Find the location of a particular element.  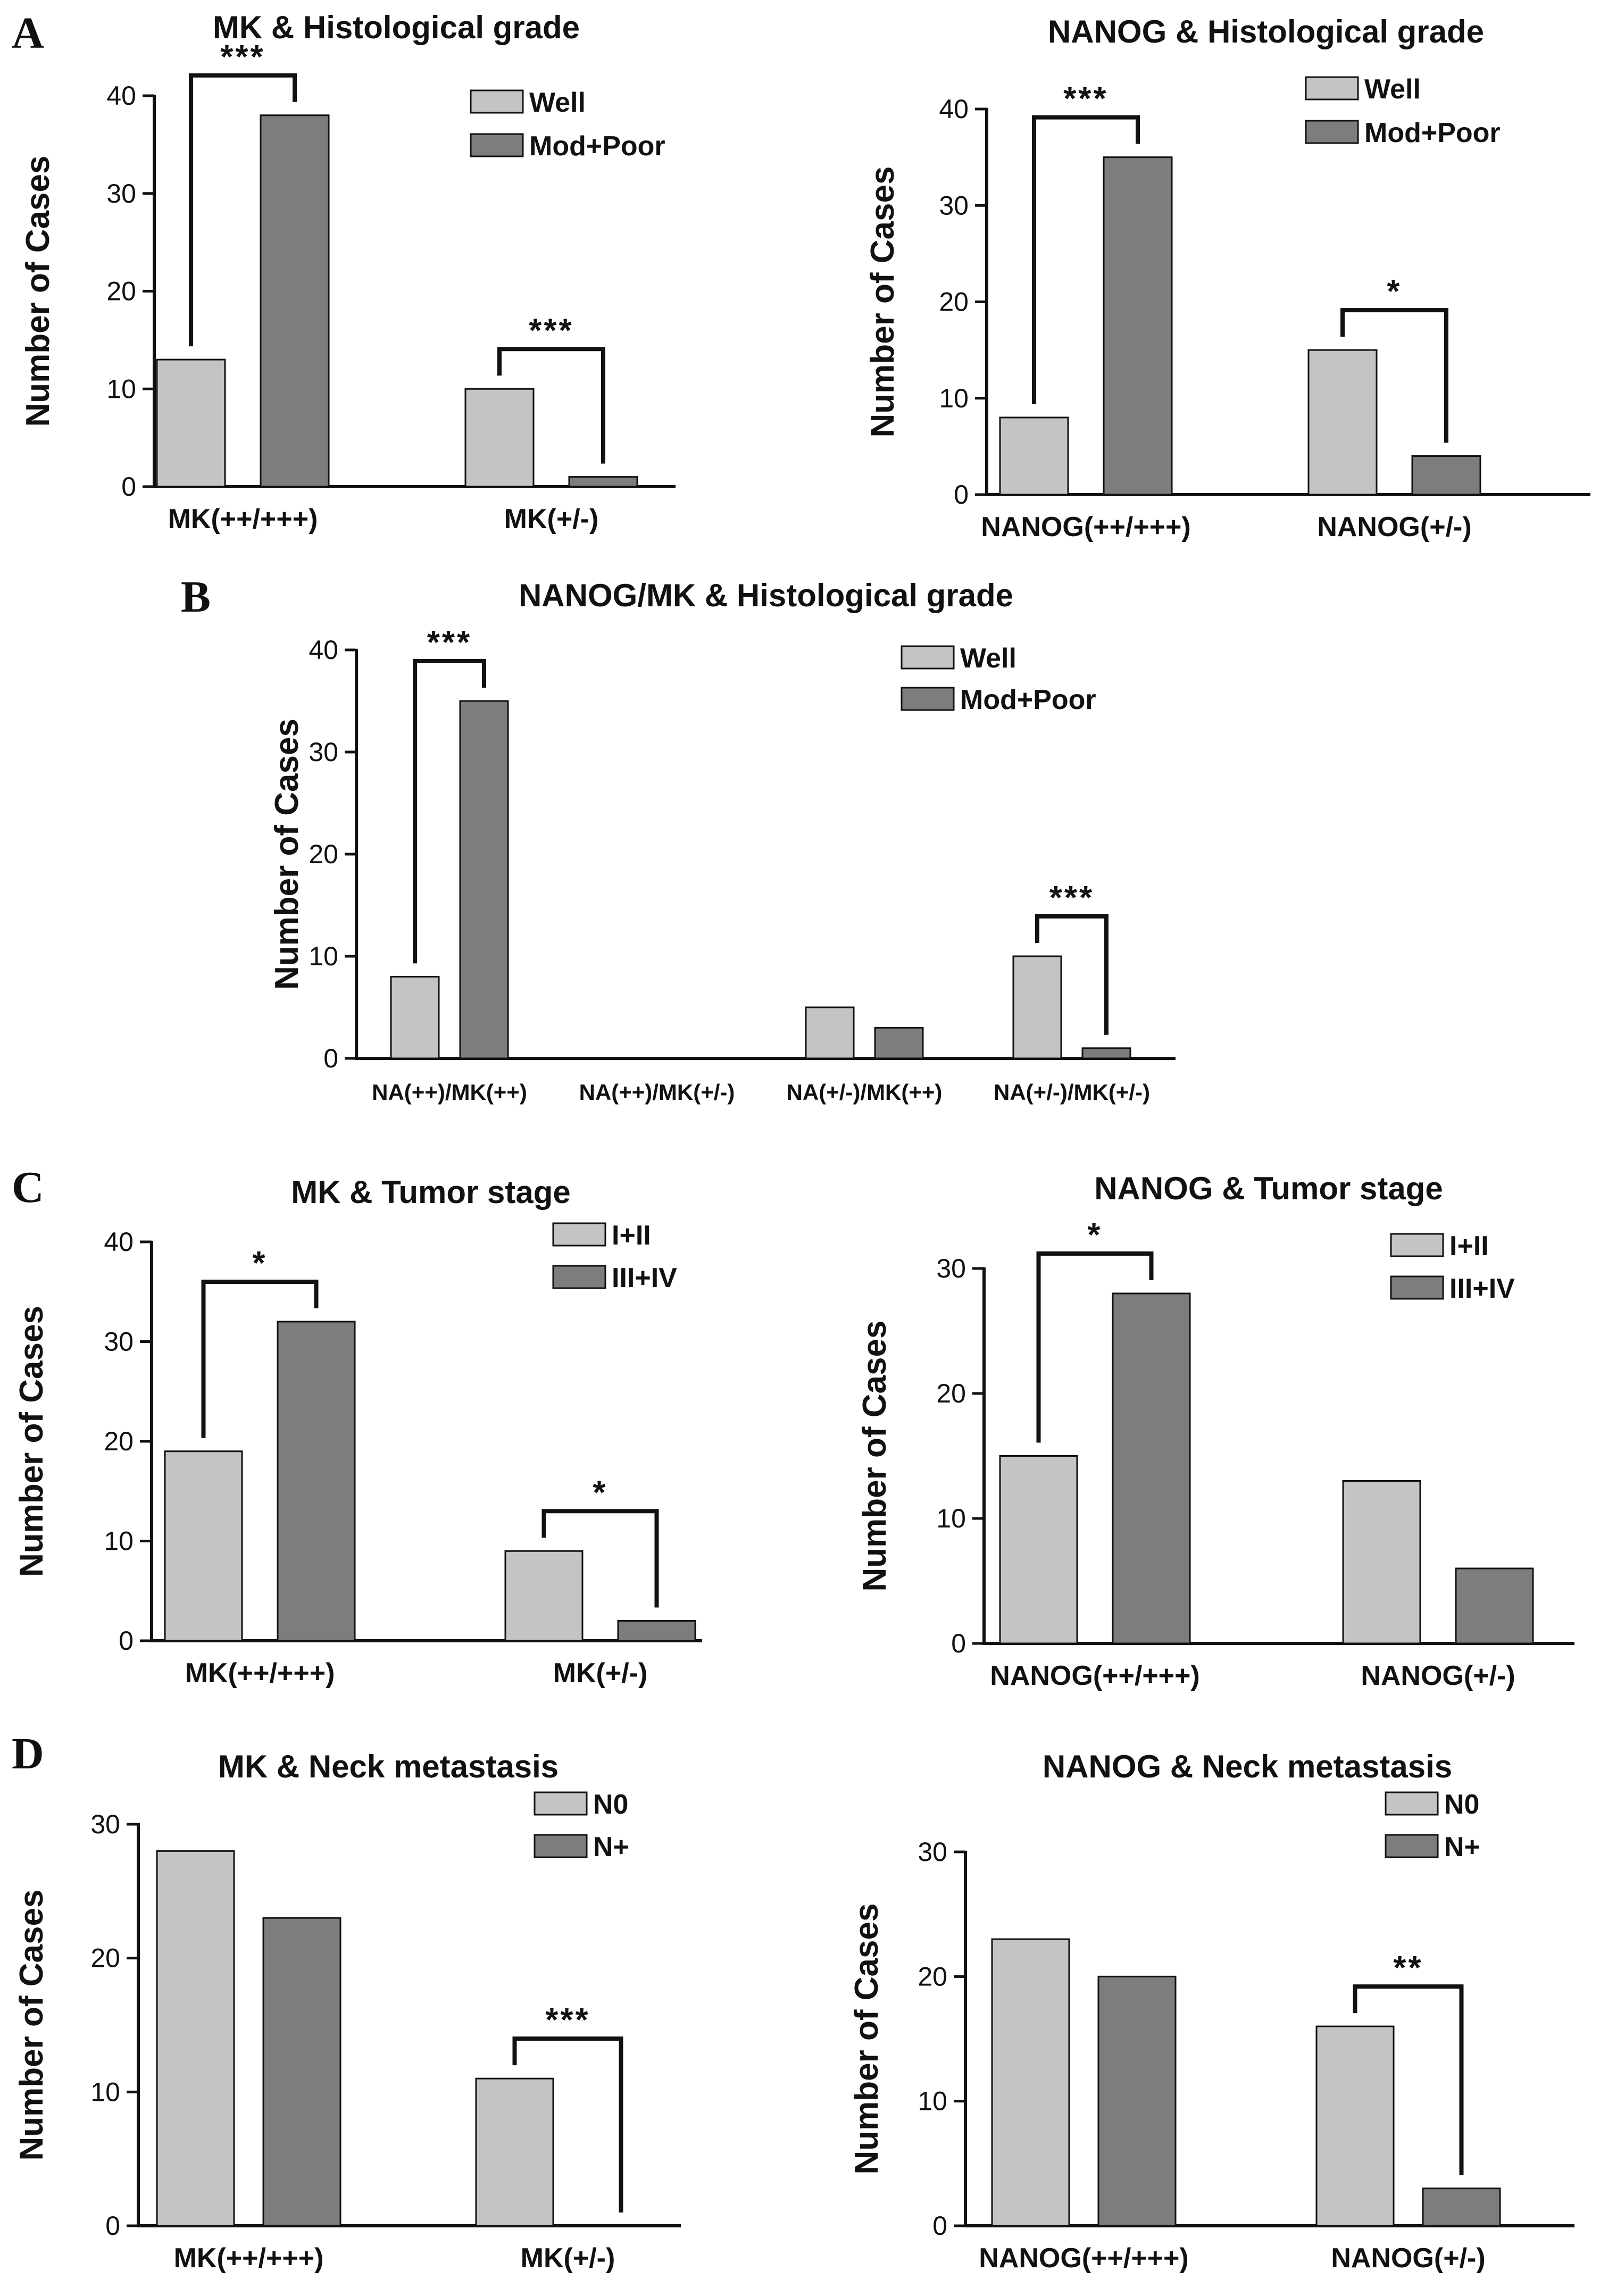

chart-title: NANOG & Neck metastasis is located at coordinates (1247, 1767).